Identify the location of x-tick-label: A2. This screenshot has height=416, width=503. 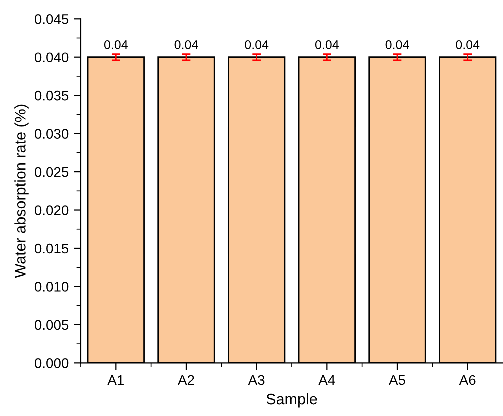
(186, 380).